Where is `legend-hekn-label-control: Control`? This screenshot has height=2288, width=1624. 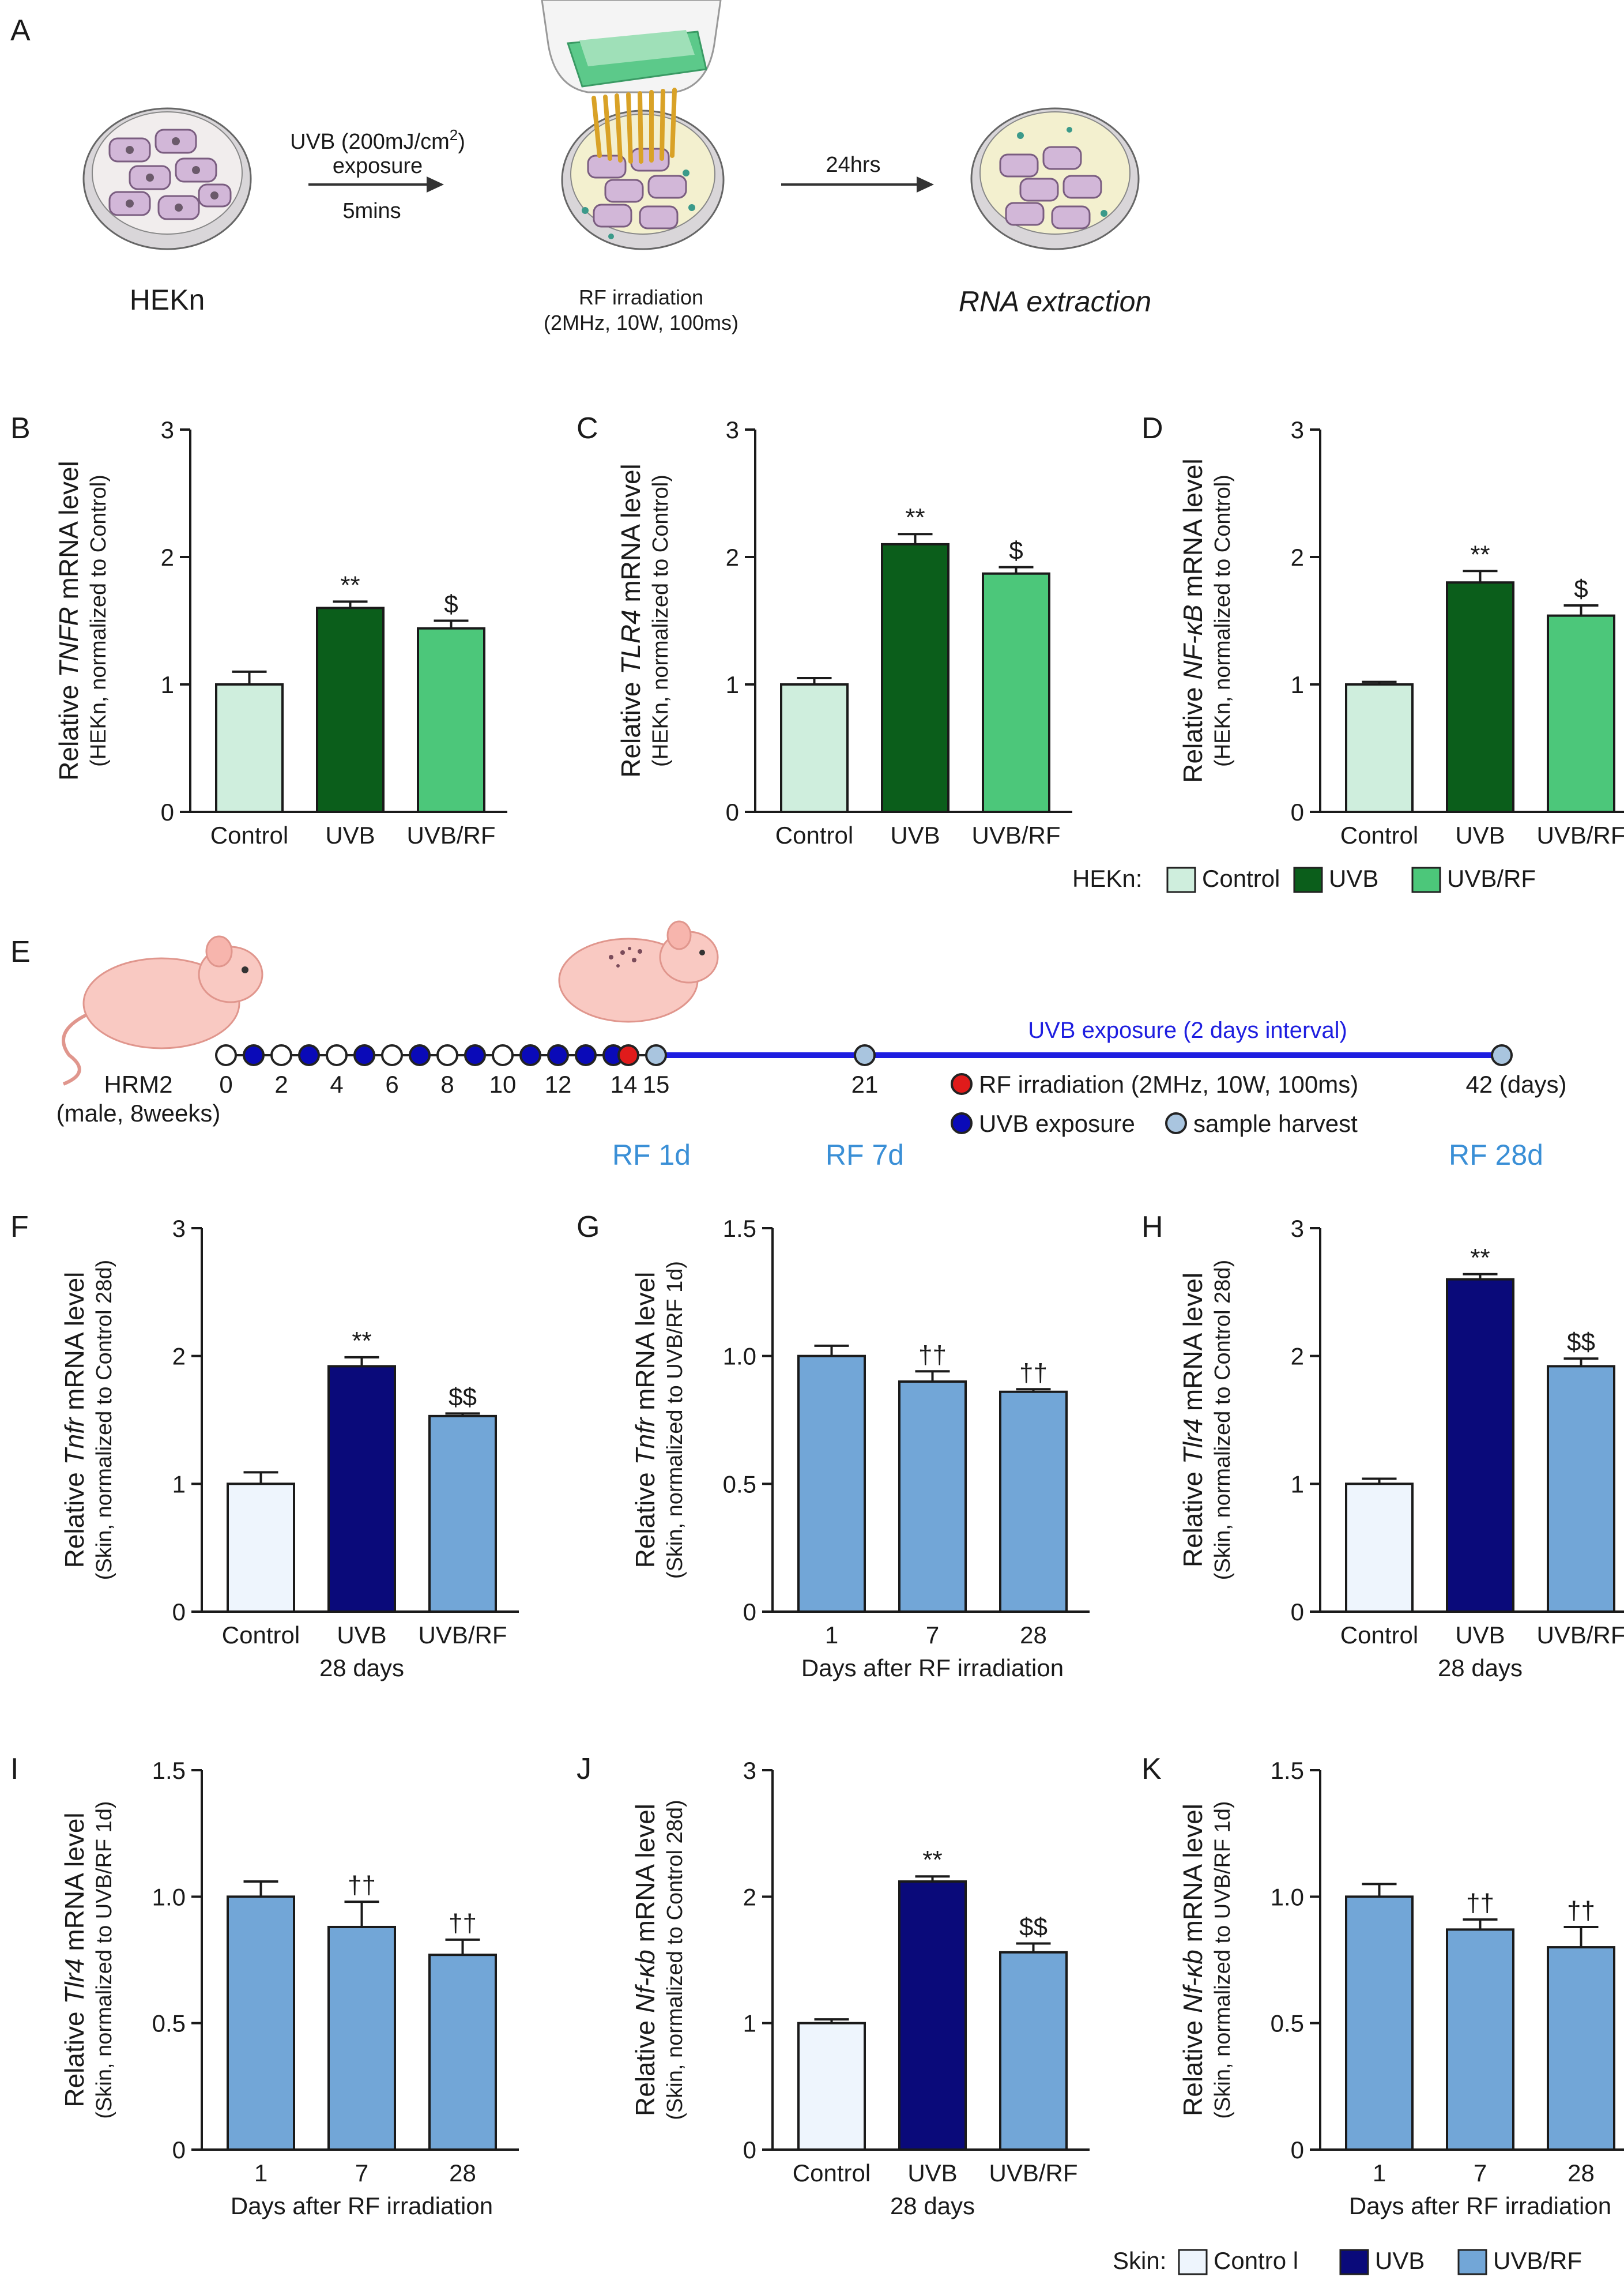 legend-hekn-label-control: Control is located at coordinates (1241, 878).